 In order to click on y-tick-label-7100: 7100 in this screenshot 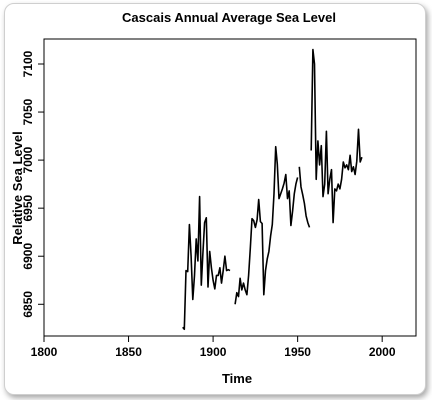, I will do `click(28, 63)`.